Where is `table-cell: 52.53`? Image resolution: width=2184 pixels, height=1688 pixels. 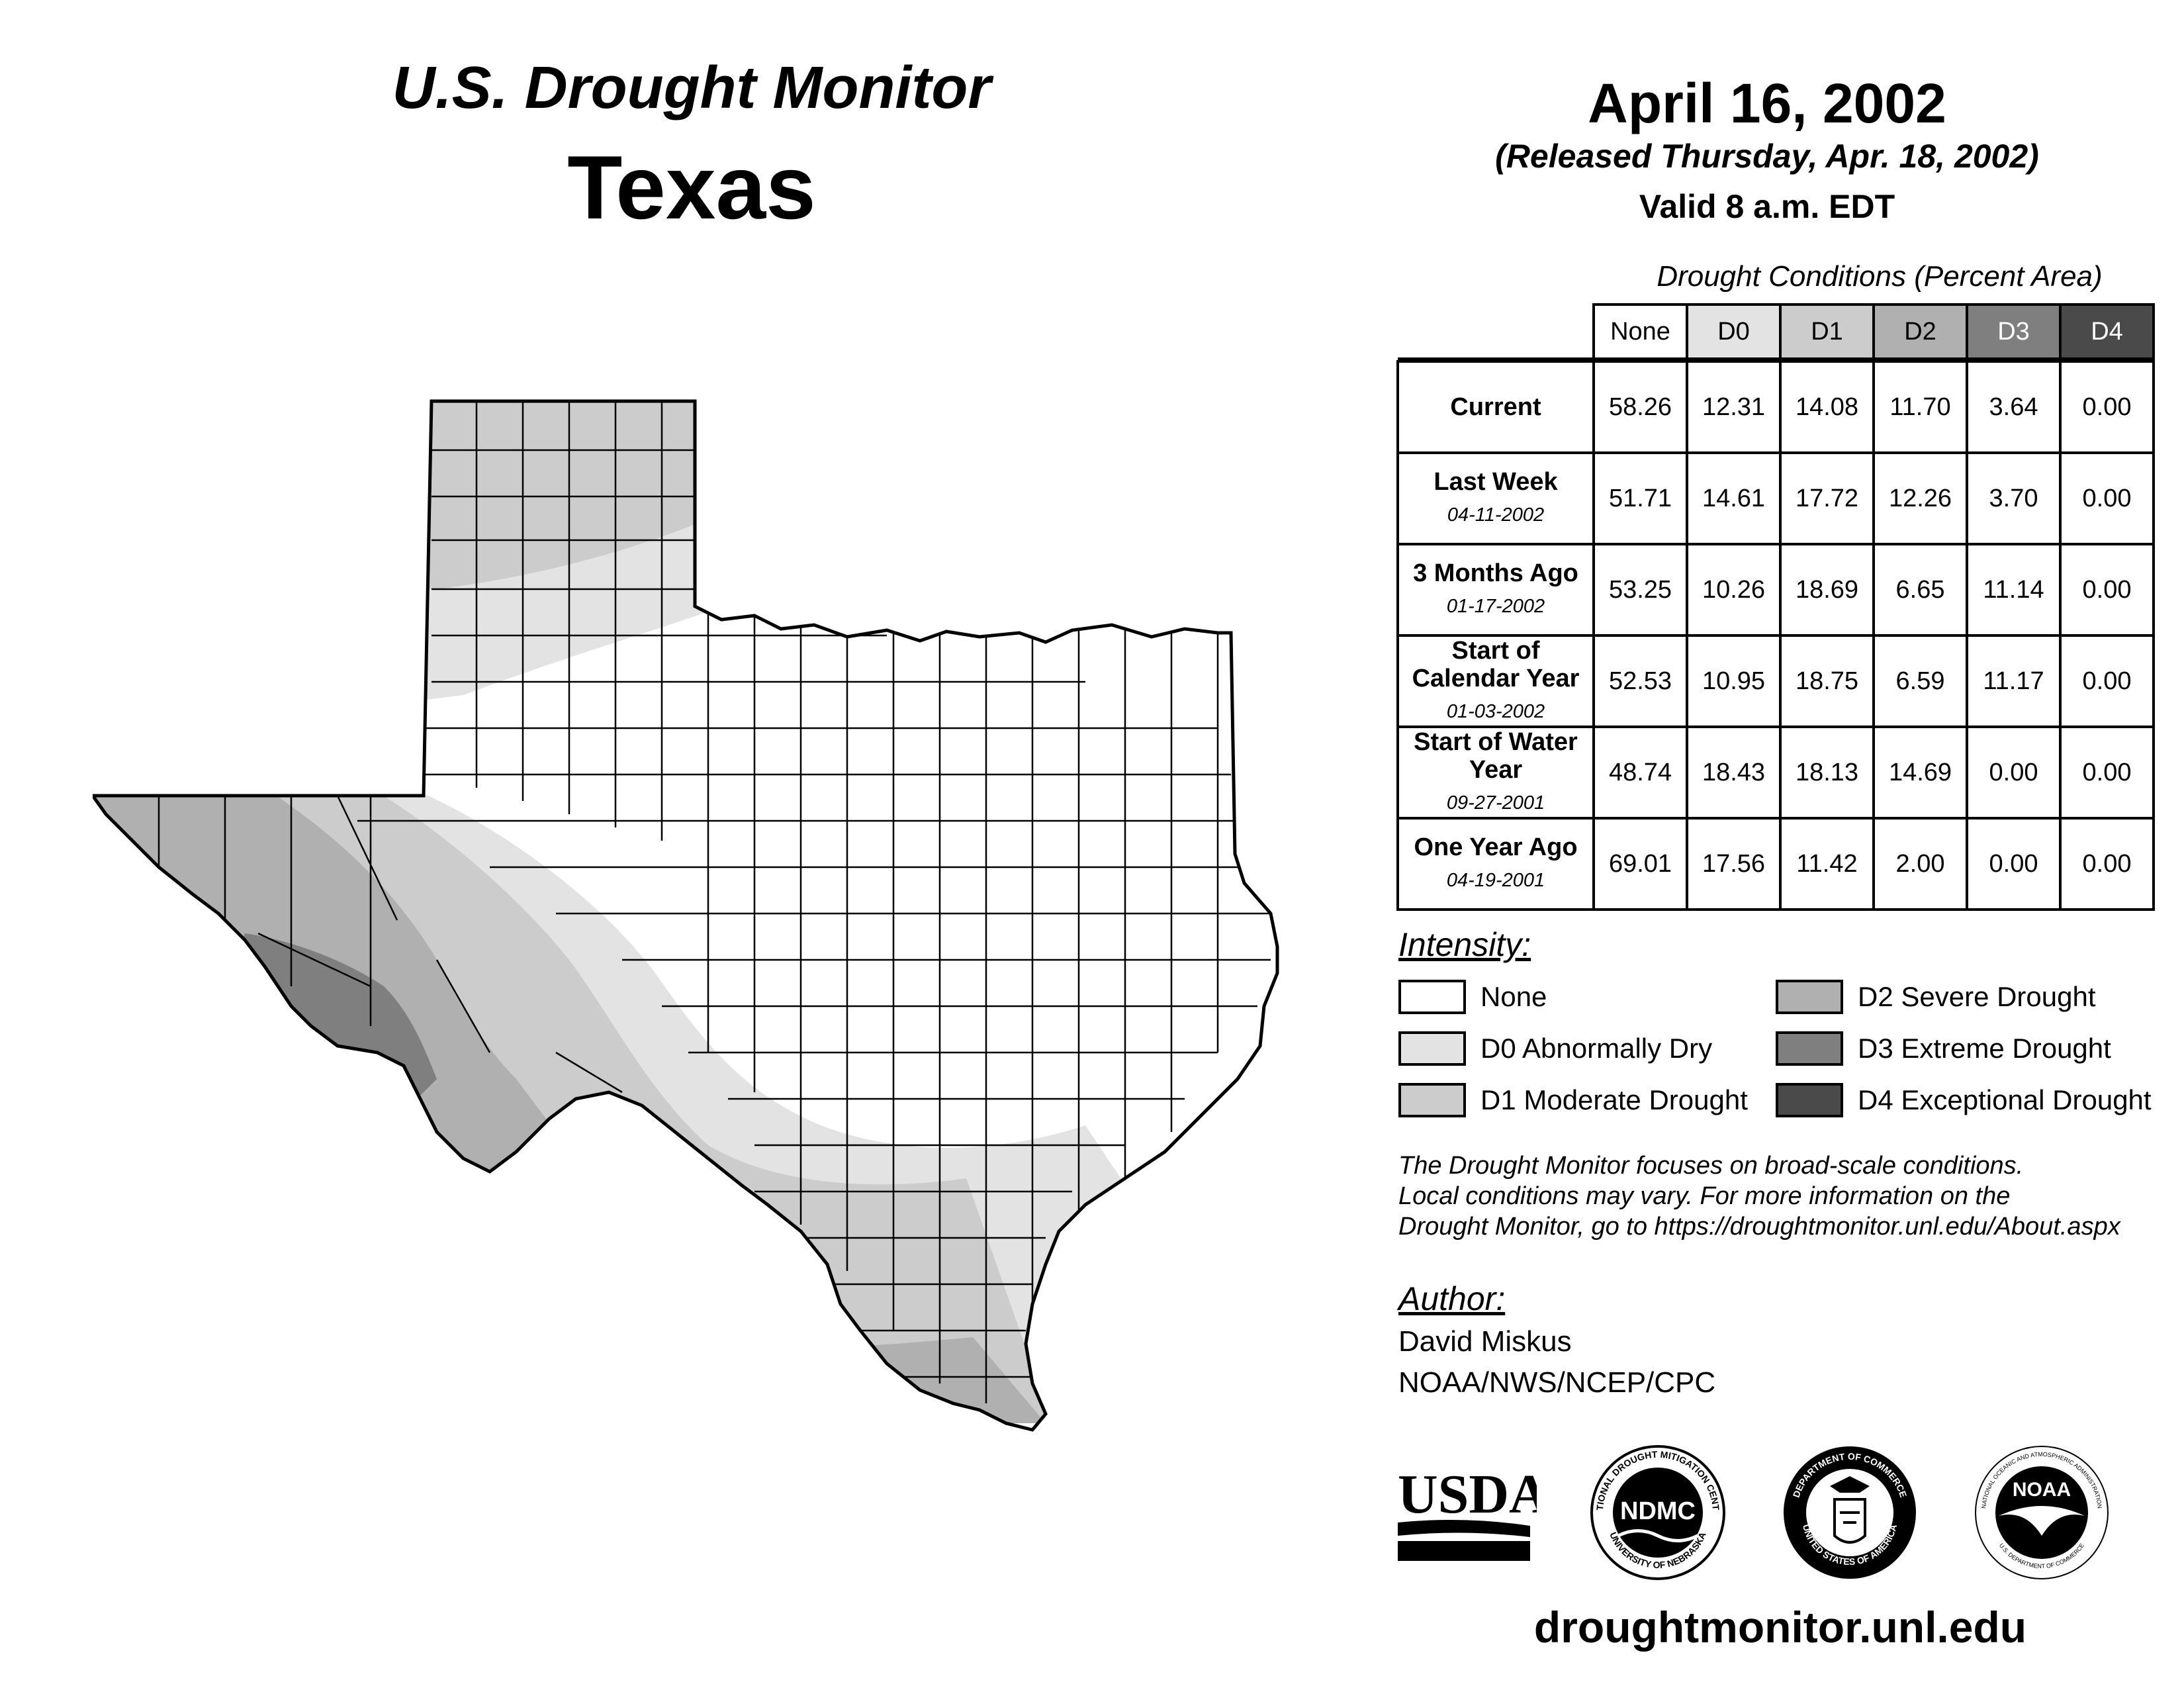
table-cell: 52.53 is located at coordinates (1640, 681).